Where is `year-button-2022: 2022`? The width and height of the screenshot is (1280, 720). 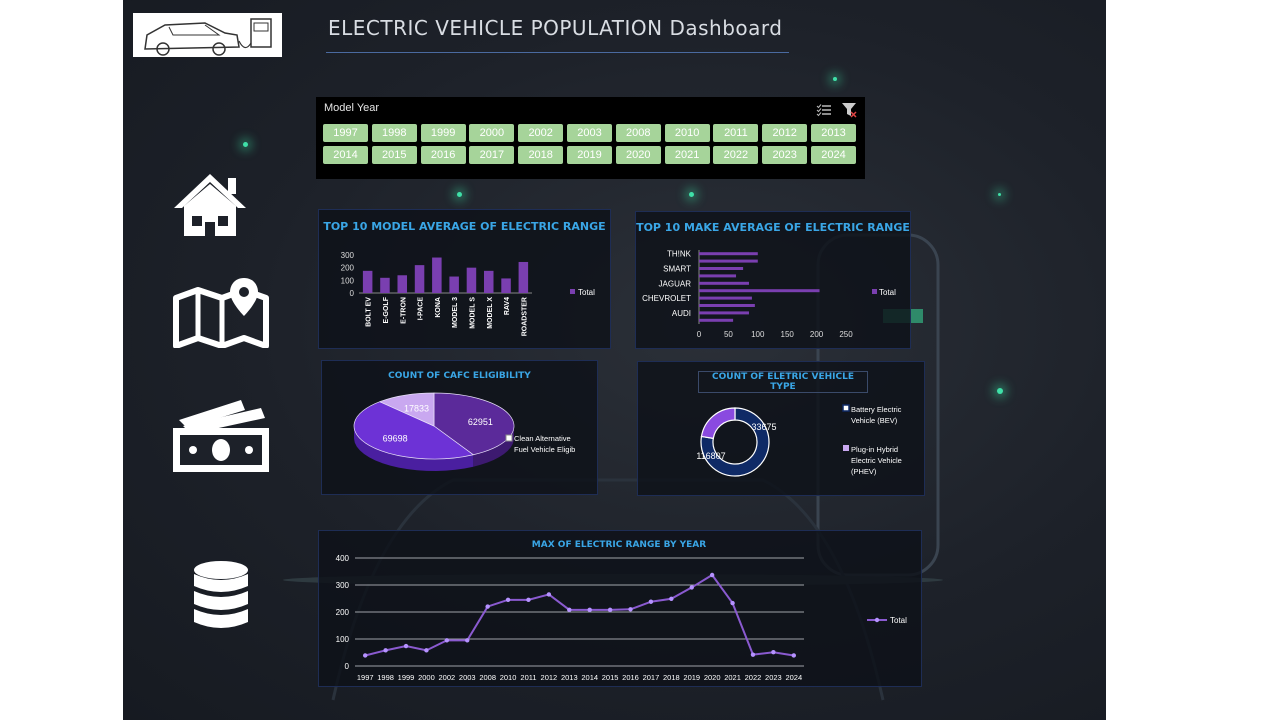 year-button-2022: 2022 is located at coordinates (736, 155).